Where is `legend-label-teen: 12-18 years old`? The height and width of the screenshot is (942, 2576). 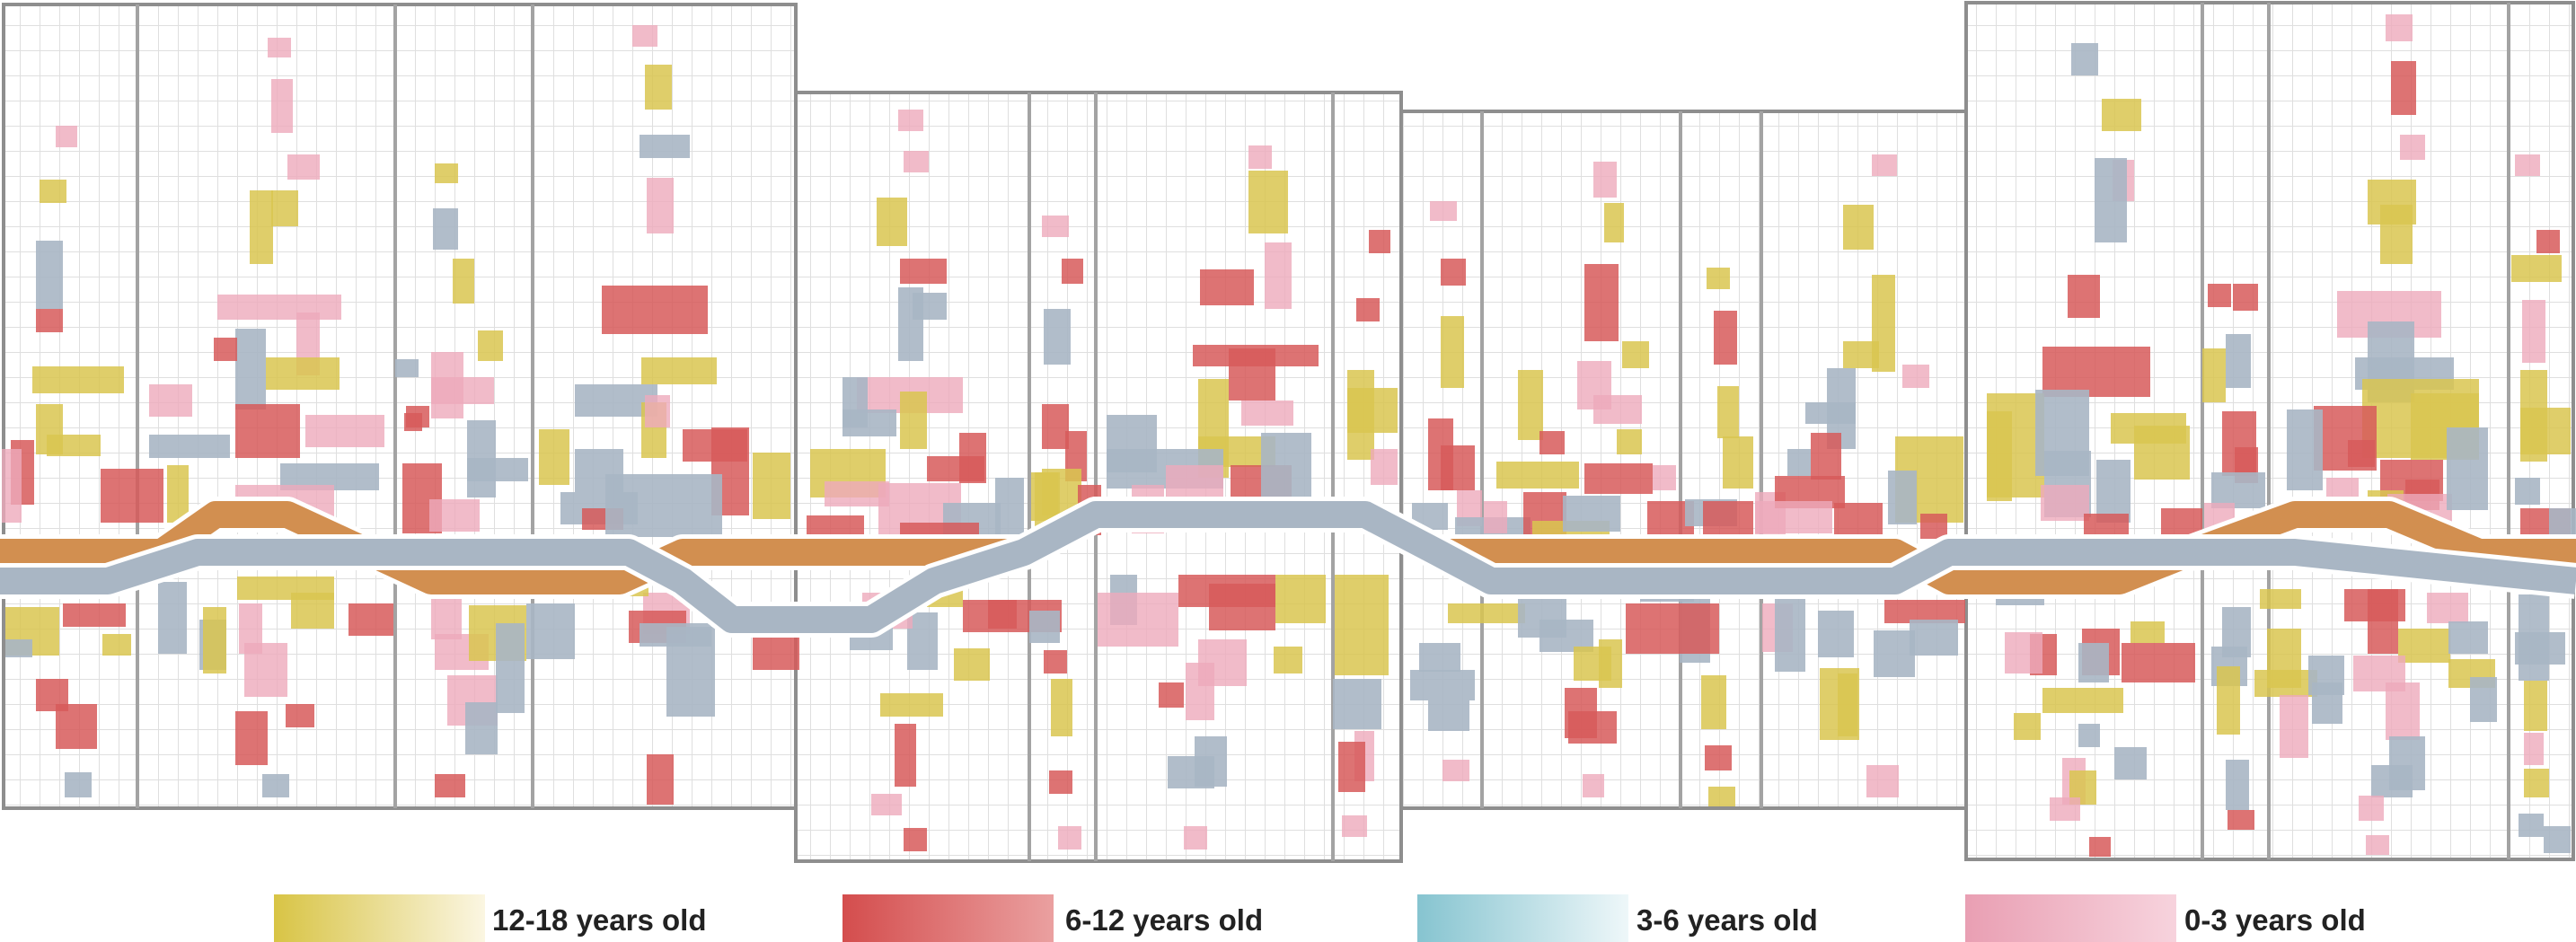 legend-label-teen: 12-18 years old is located at coordinates (599, 920).